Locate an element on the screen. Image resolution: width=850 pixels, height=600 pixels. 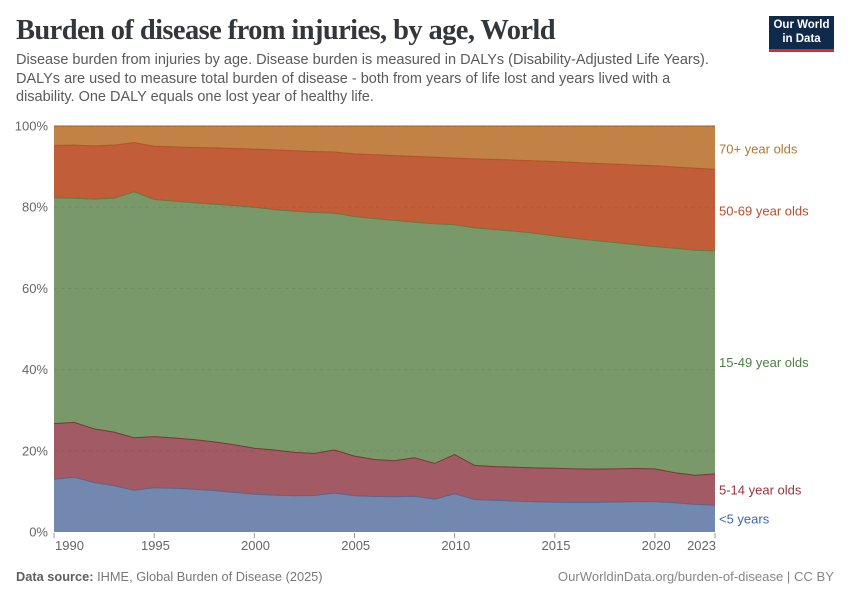
svg-text: 2023 is located at coordinates (701, 545).